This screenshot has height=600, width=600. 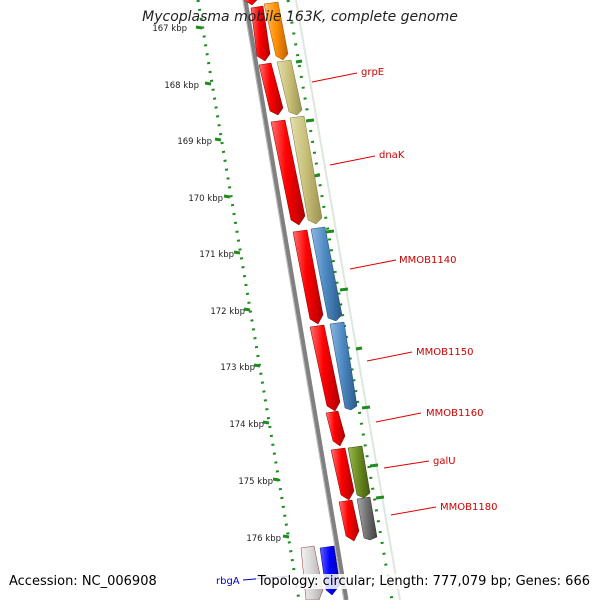 What do you see at coordinates (306, 170) in the screenshot?
I see `dnaK-feature-arrow` at bounding box center [306, 170].